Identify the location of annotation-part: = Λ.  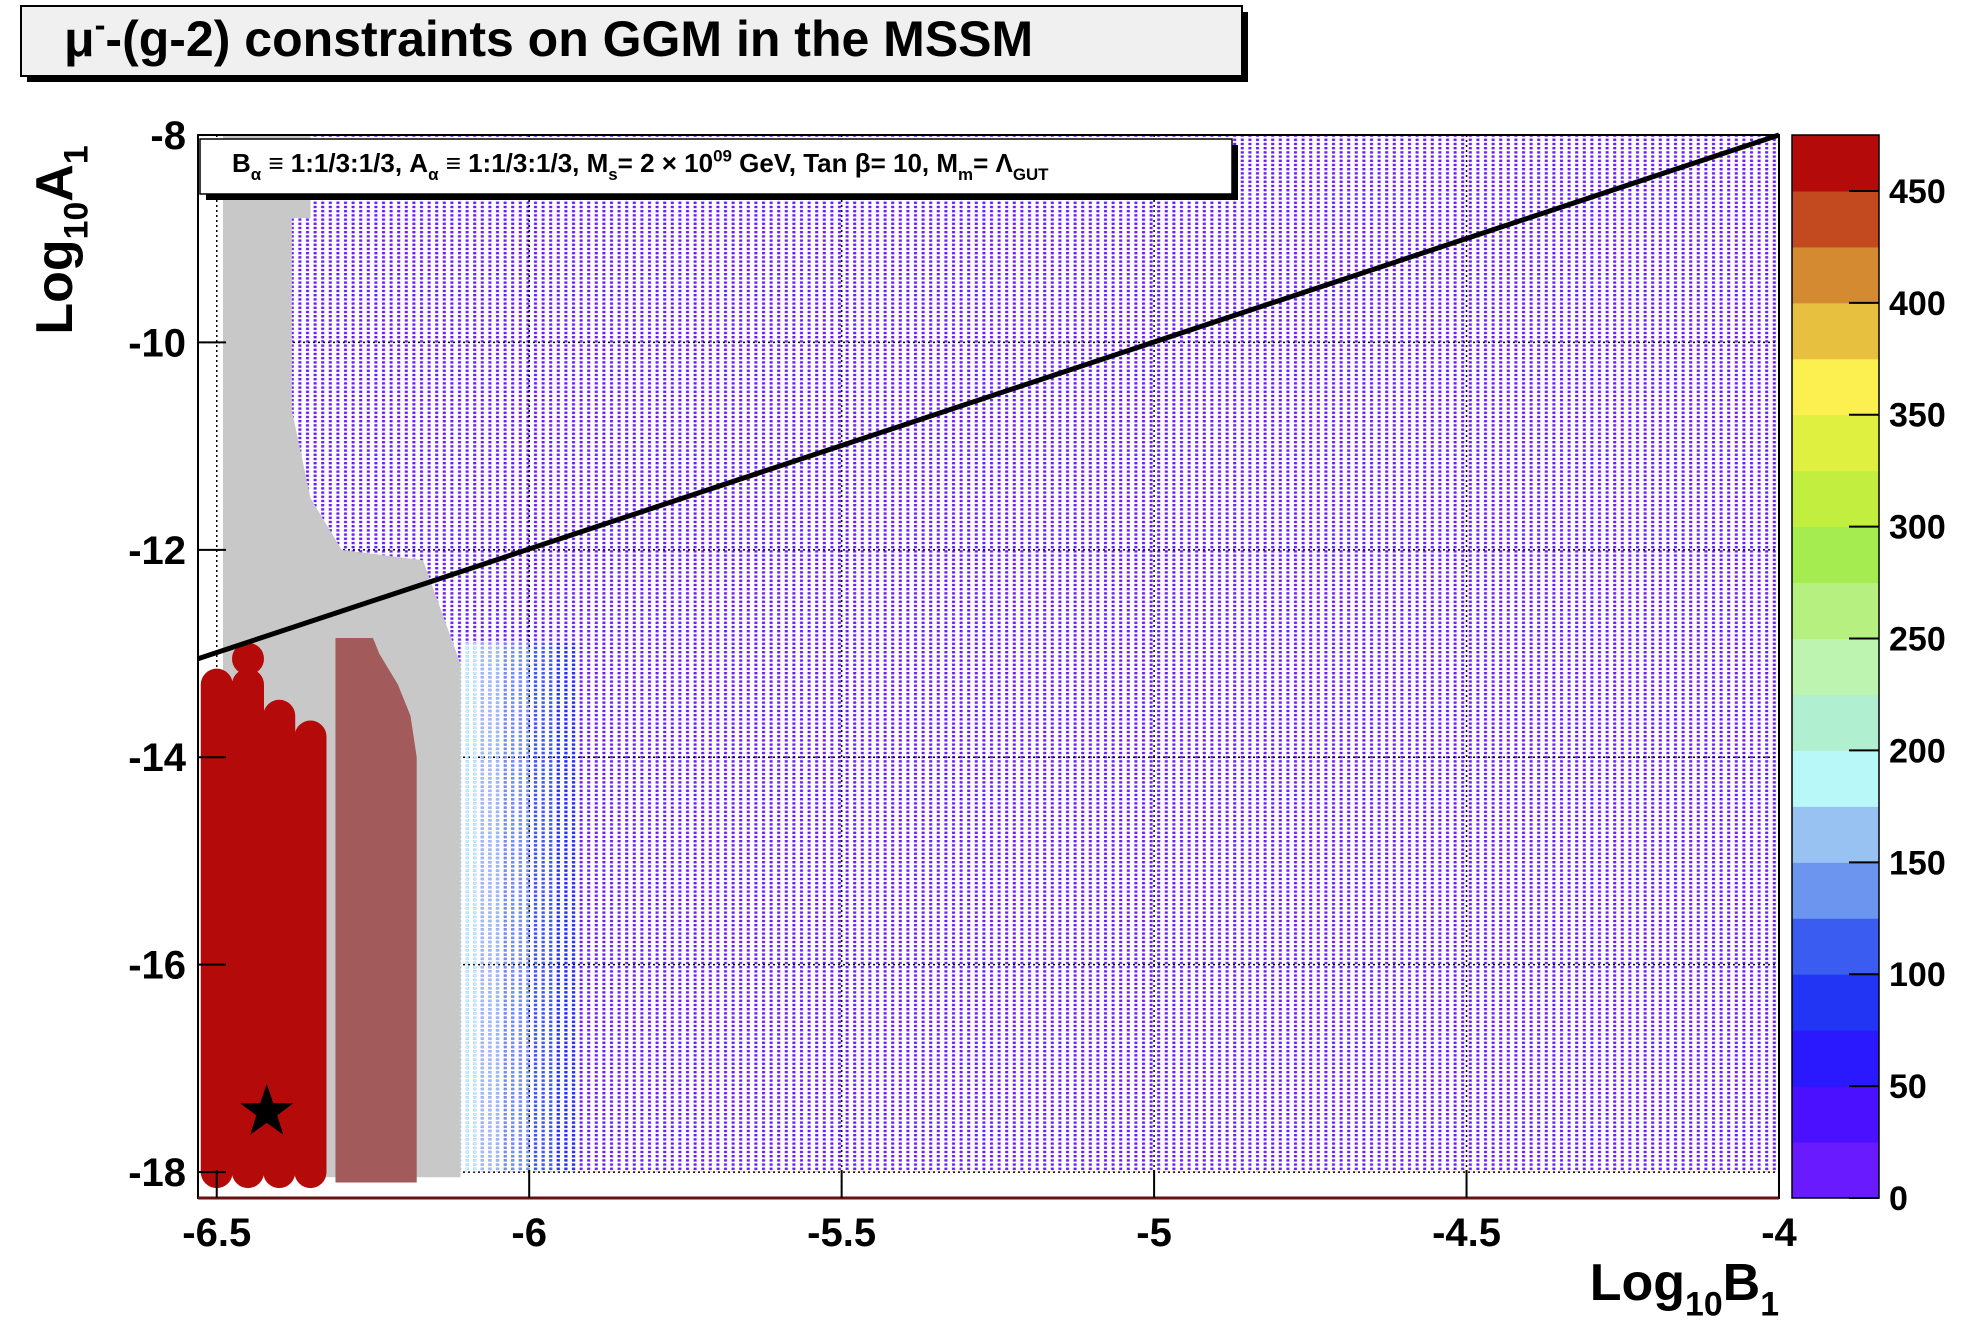
(993, 163).